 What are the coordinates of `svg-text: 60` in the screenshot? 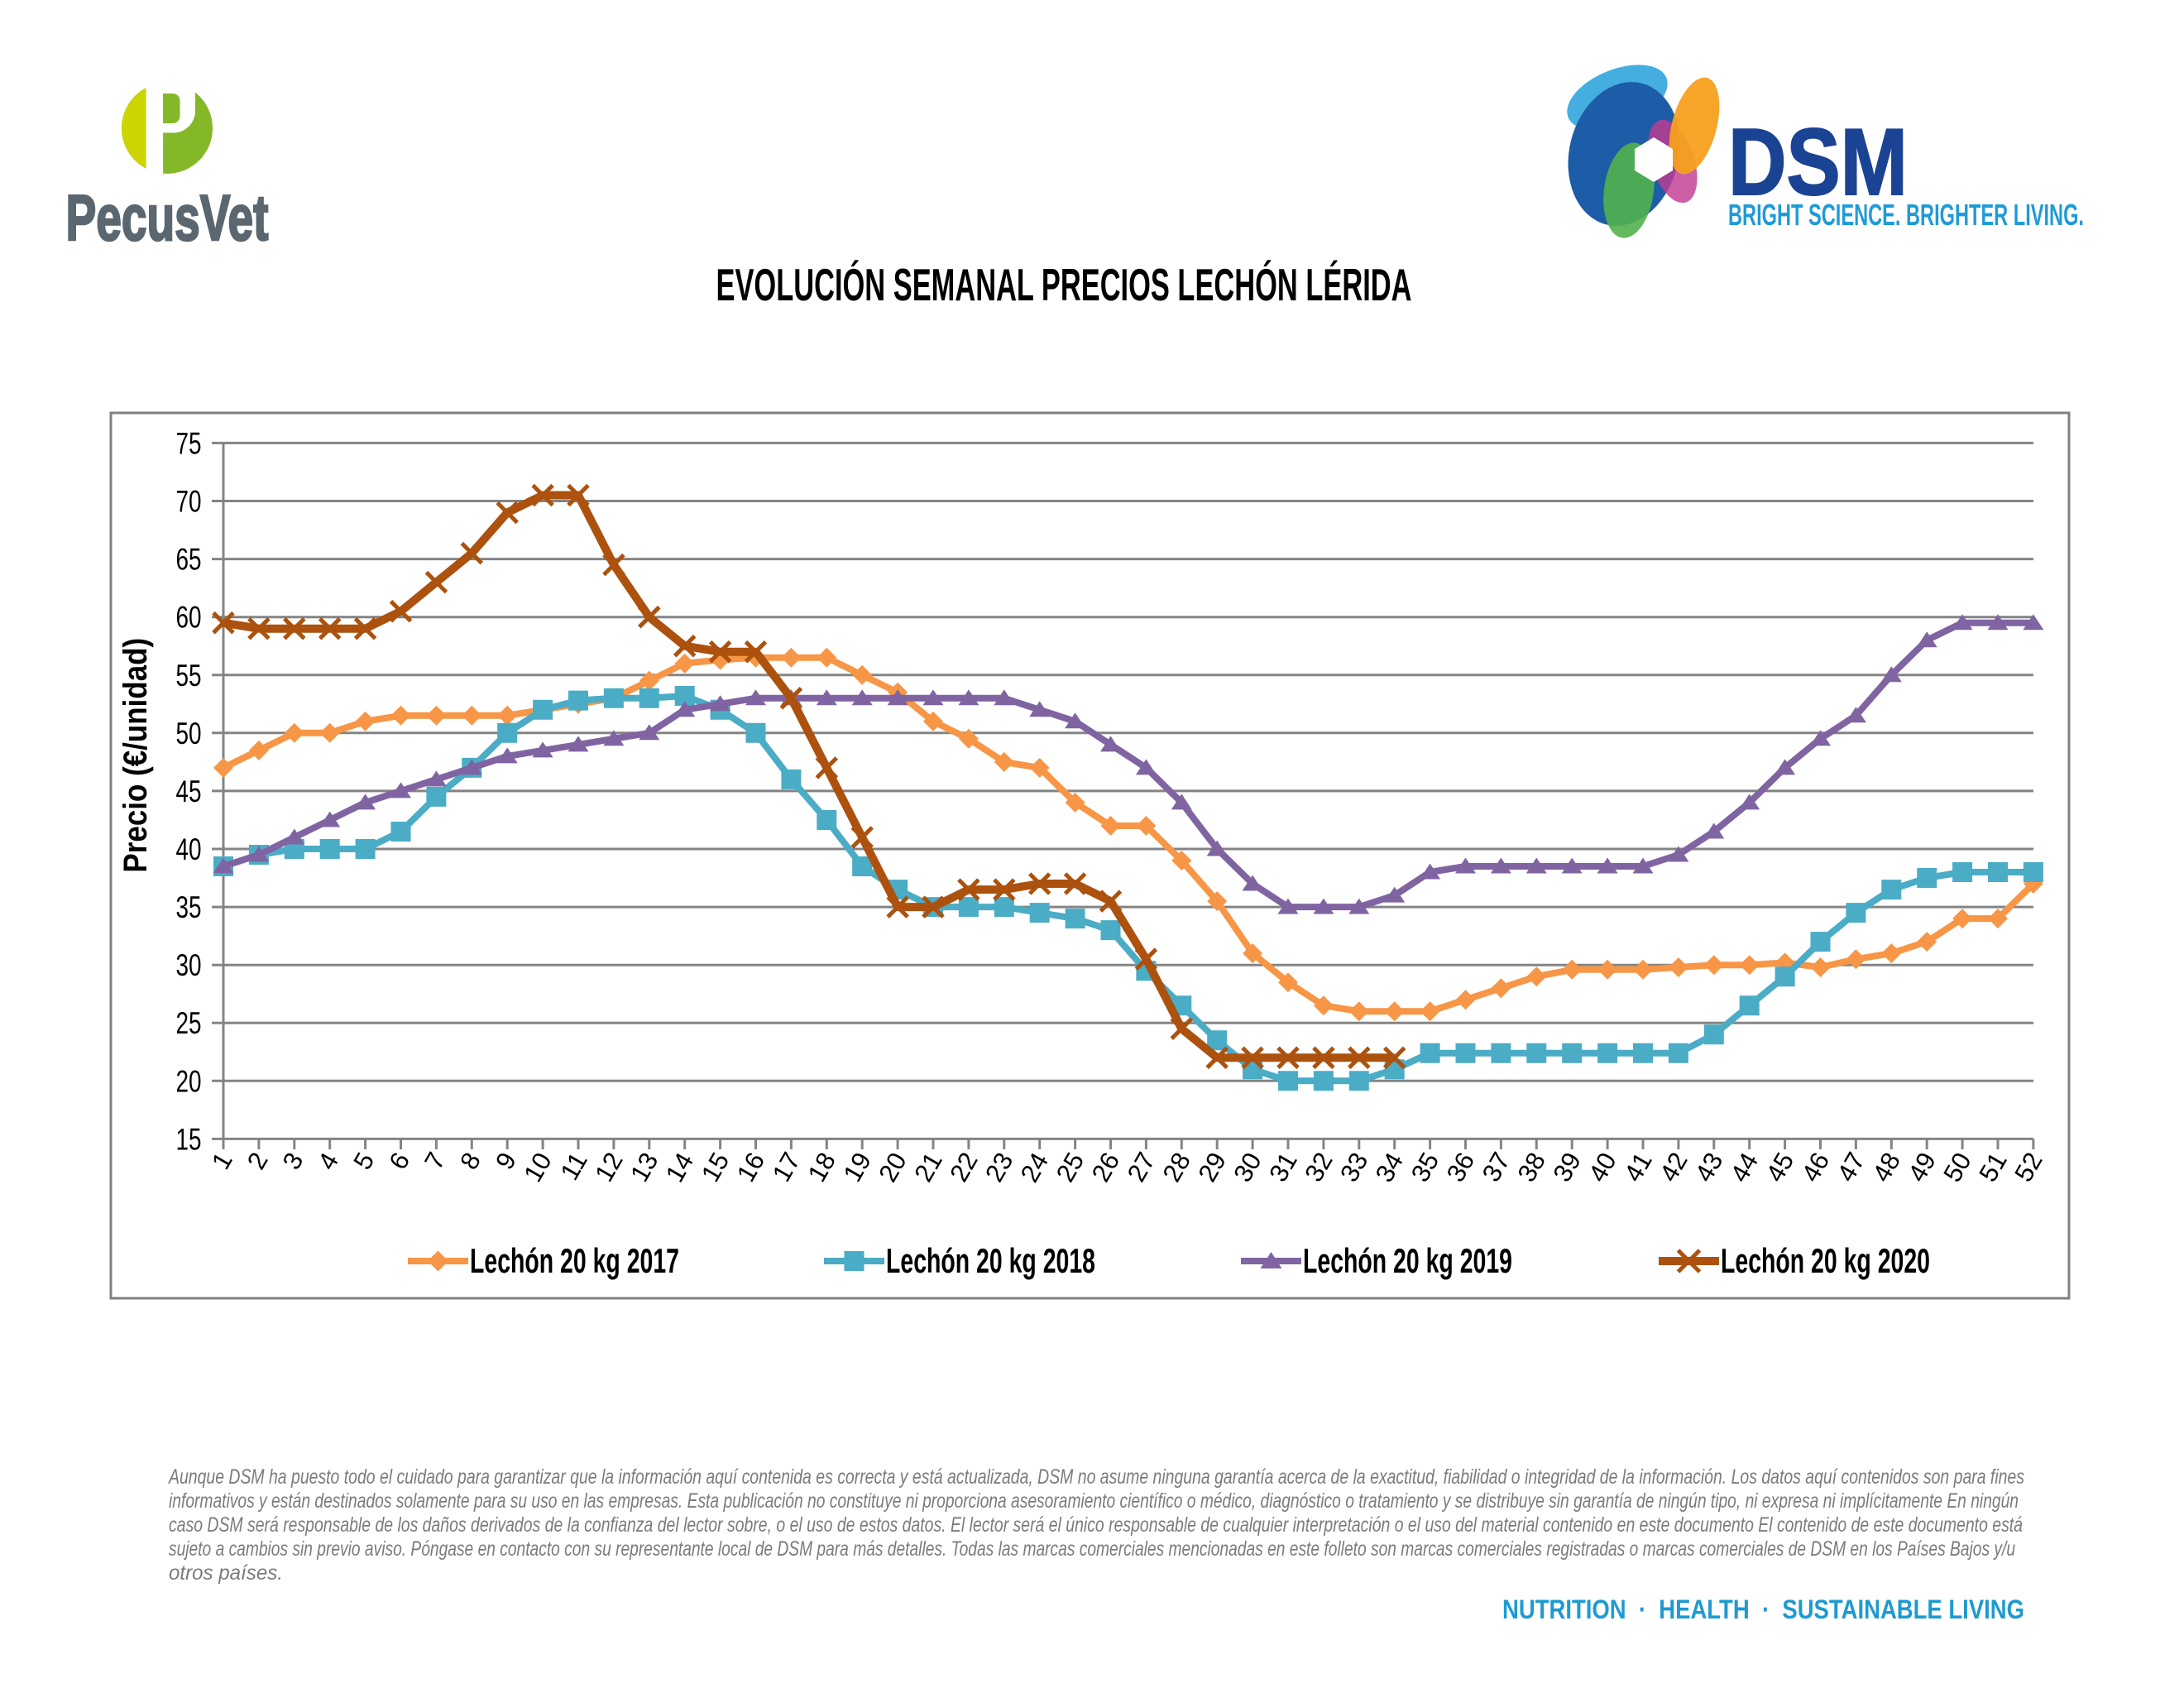 It's located at (189, 618).